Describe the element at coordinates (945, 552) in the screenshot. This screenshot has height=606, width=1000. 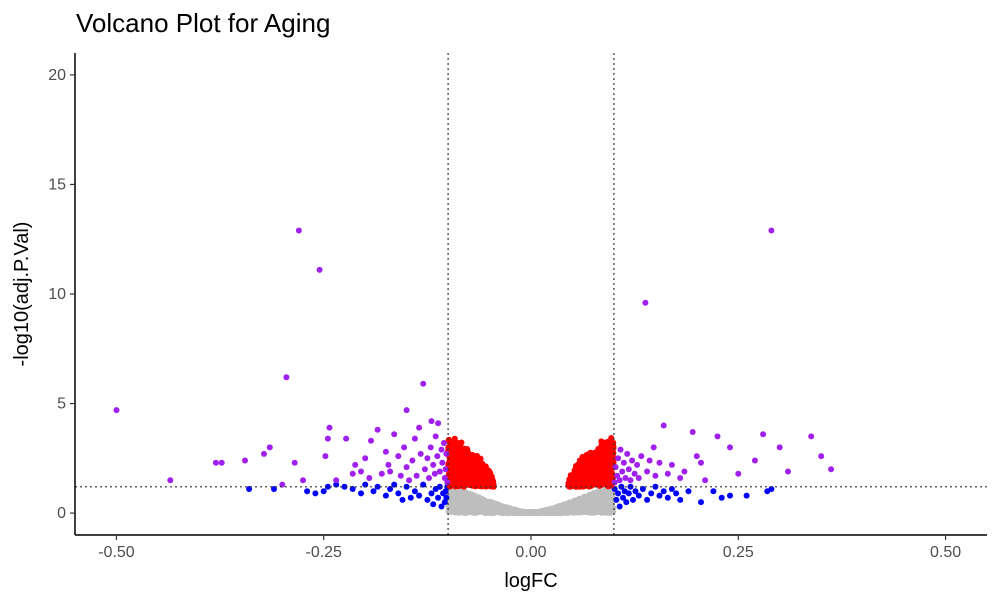
I see `x-tick-label: 0.50` at that location.